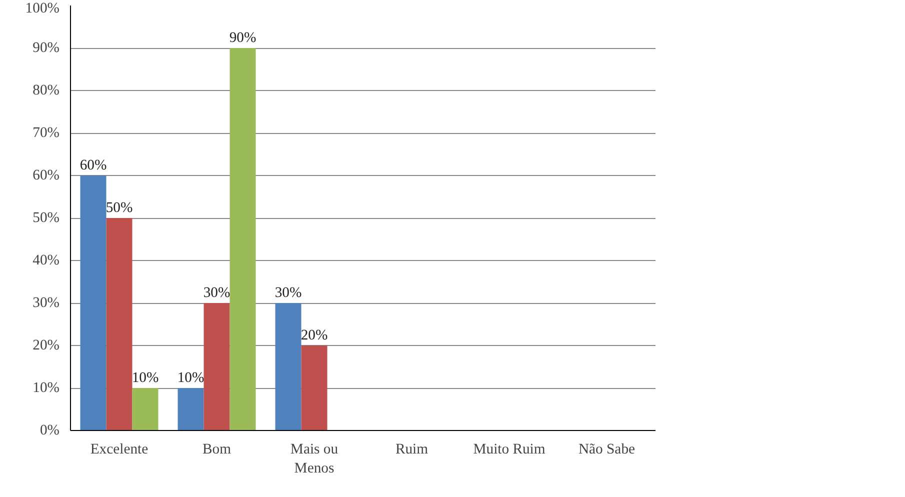  I want to click on y-tick-label: 0%, so click(50, 430).